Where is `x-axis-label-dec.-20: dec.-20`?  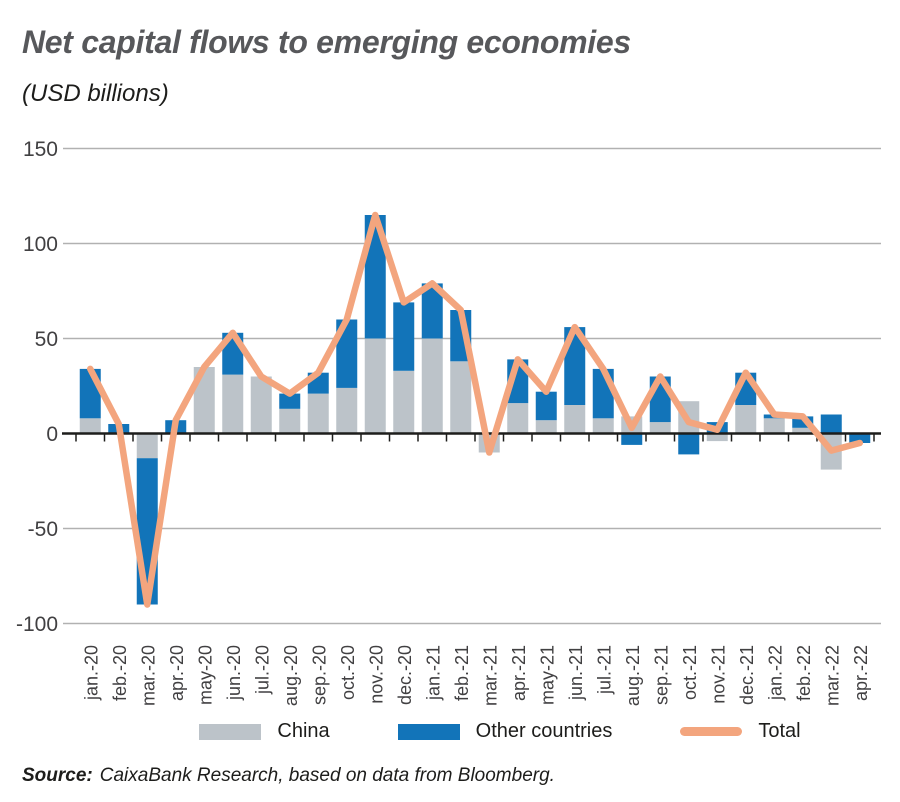 x-axis-label-dec.-20: dec.-20 is located at coordinates (405, 675).